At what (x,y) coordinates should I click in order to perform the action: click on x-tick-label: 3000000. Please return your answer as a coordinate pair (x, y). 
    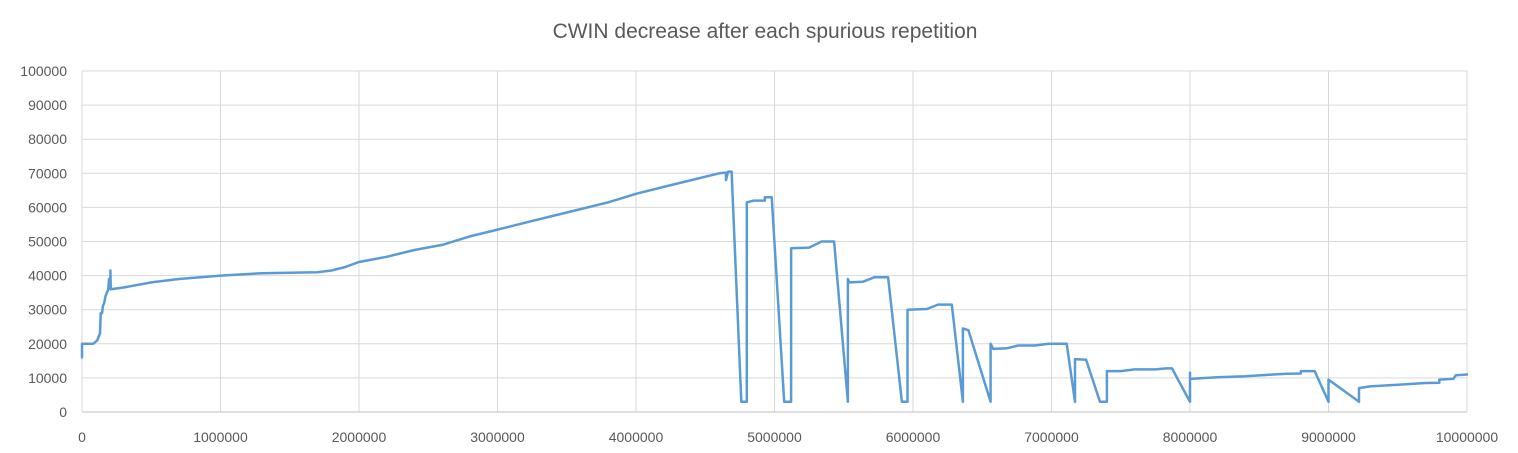
    Looking at the image, I should click on (497, 437).